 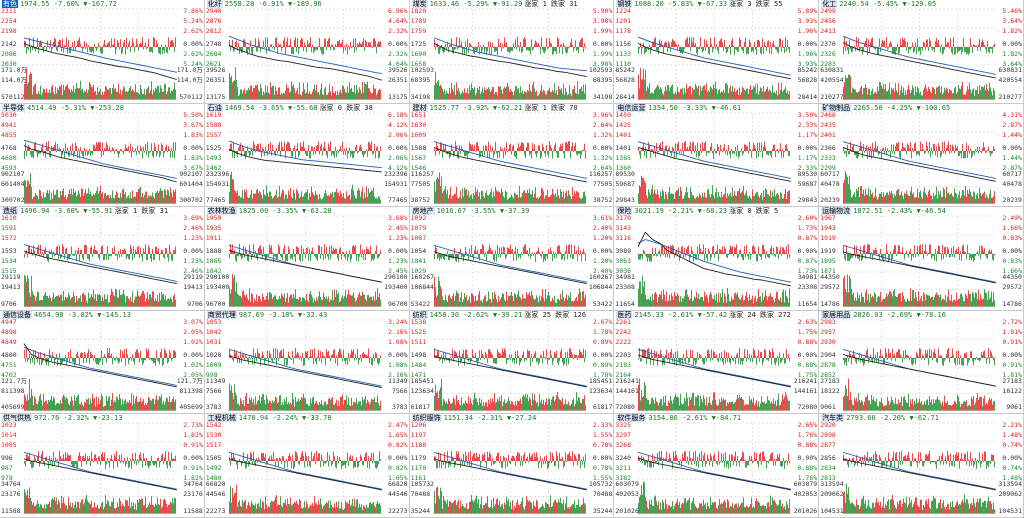 I want to click on volume-axis-label: 290100, so click(x=396, y=277).